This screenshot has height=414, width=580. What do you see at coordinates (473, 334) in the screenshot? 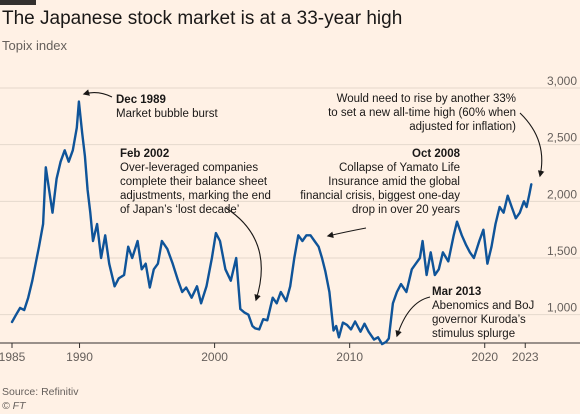
I see `annotation-text: stimulus splurge` at bounding box center [473, 334].